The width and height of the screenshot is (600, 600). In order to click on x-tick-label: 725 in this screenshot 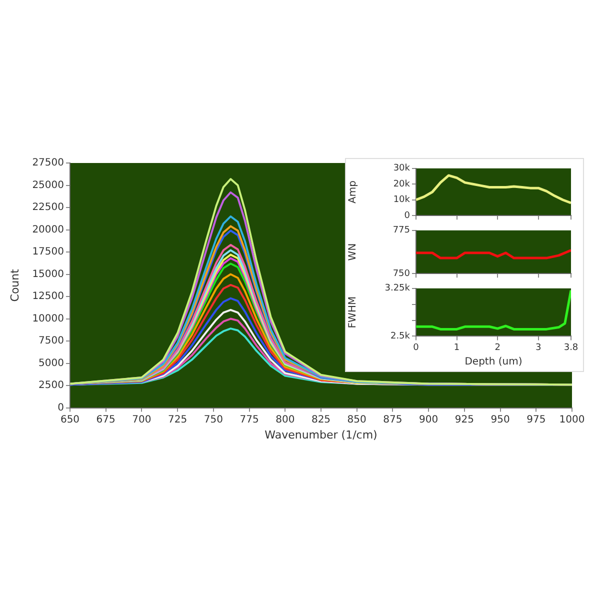, I will do `click(178, 420)`.